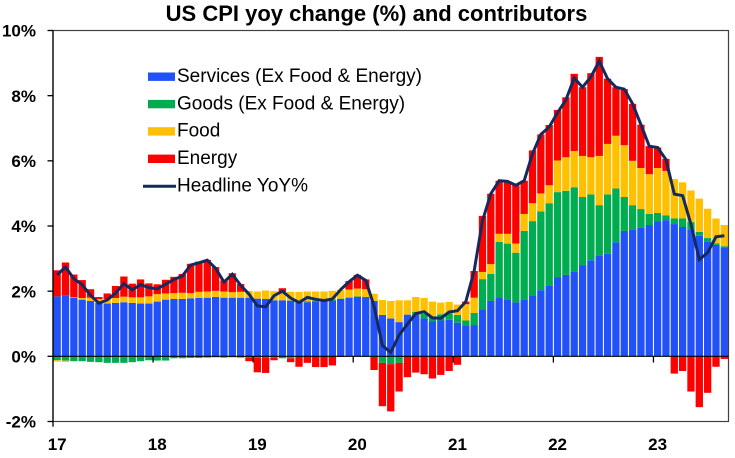 This screenshot has height=458, width=735. I want to click on svg-text: 8%, so click(23, 96).